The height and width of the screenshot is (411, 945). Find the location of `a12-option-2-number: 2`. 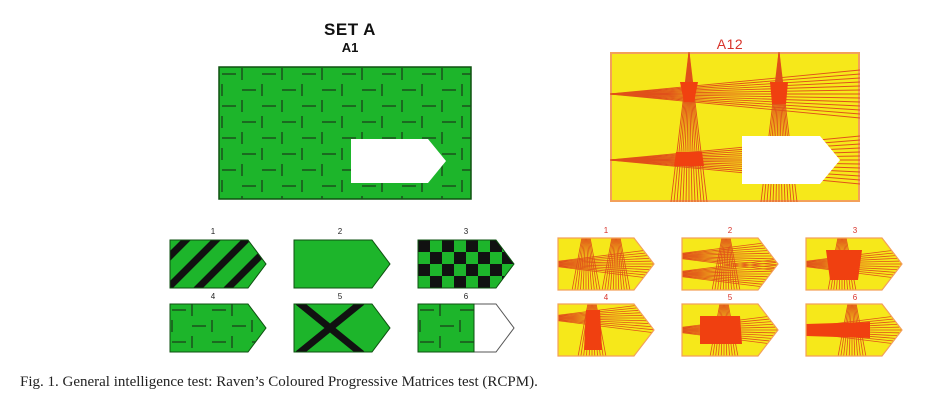

a12-option-2-number: 2 is located at coordinates (730, 230).